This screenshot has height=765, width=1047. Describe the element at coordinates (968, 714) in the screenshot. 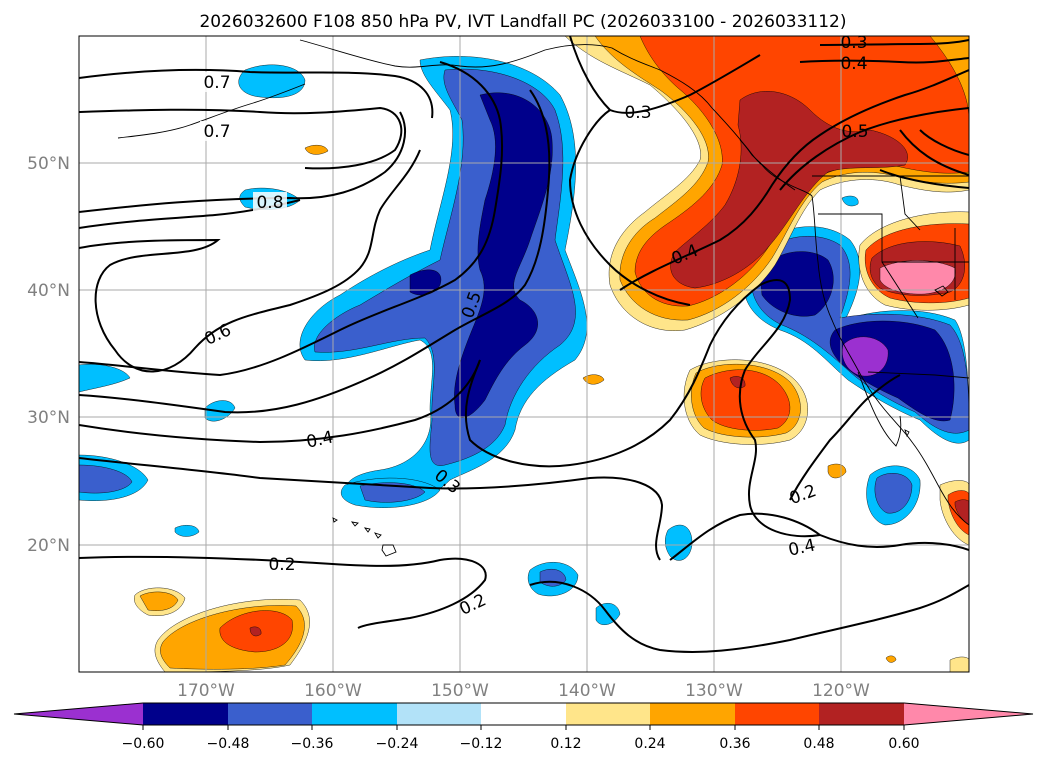

I see `colorbar-extend-max` at that location.